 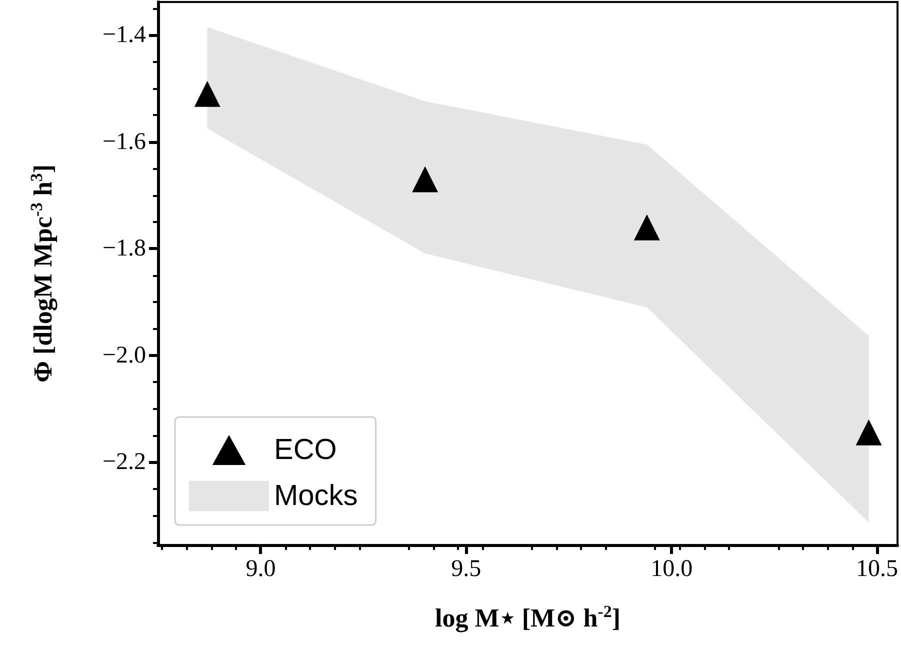 What do you see at coordinates (261, 569) in the screenshot?
I see `x-tick-label: 9.0` at bounding box center [261, 569].